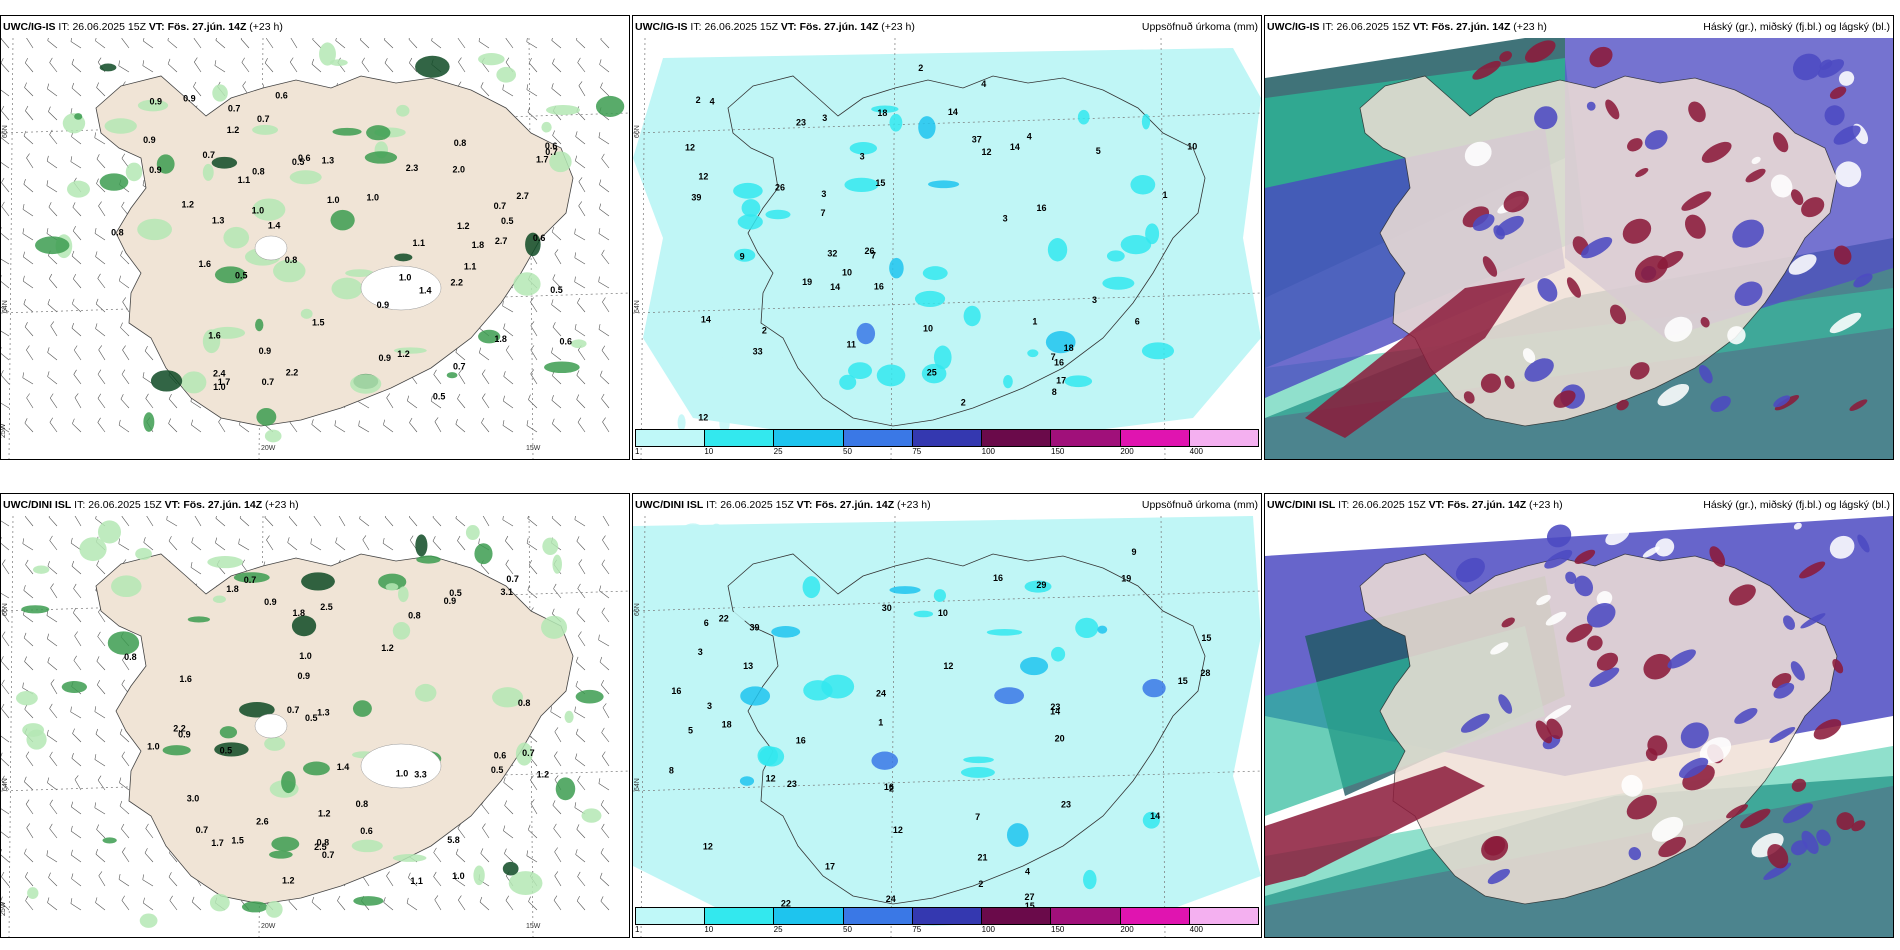 This screenshot has width=1900, height=950. What do you see at coordinates (1061, 381) in the screenshot?
I see `precip-value: 17` at bounding box center [1061, 381].